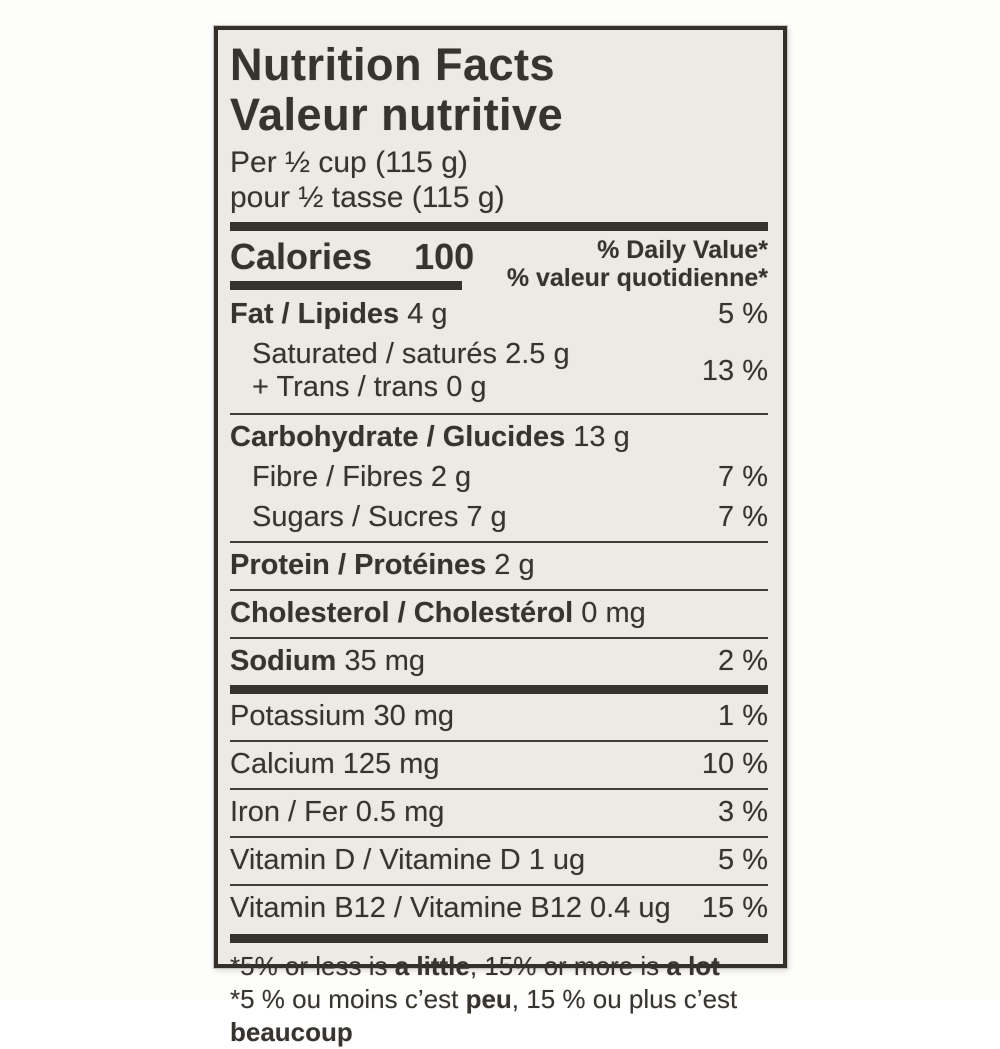 This screenshot has width=1000, height=1049. I want to click on sodium-daily-value: 2 %, so click(743, 661).